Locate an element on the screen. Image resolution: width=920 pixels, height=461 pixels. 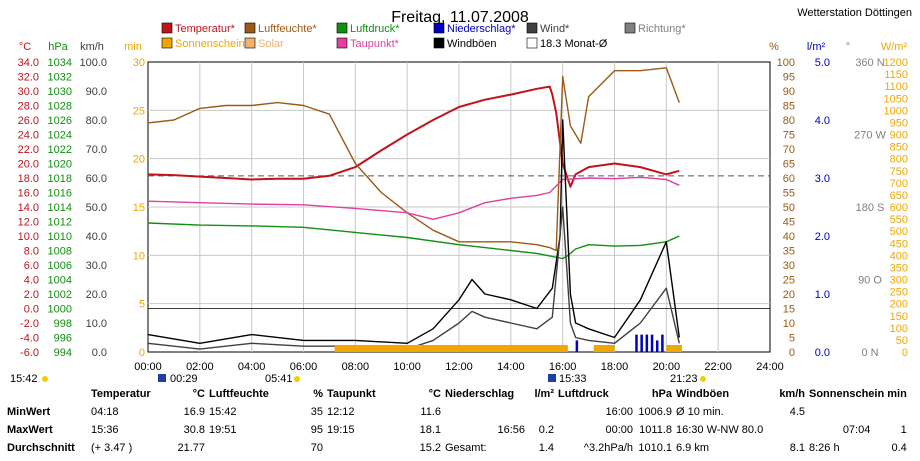
sun-axis-tick: 15 is located at coordinates (139, 208).